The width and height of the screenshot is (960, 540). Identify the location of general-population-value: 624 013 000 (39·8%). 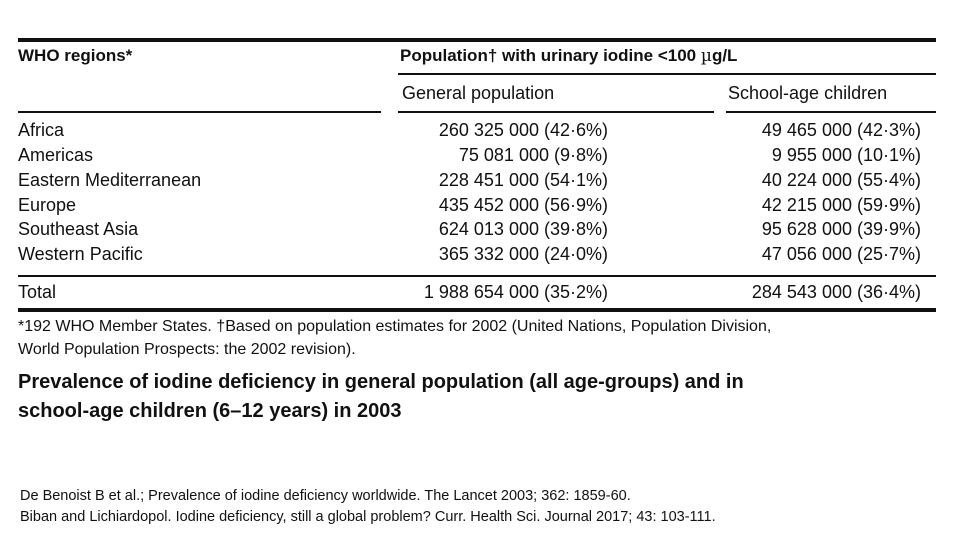
(523, 229).